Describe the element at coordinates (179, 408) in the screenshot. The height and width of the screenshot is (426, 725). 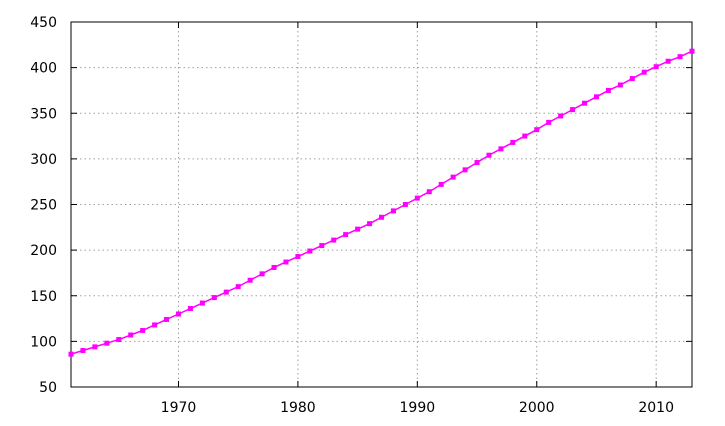
I see `x-tick-label: 1970` at that location.